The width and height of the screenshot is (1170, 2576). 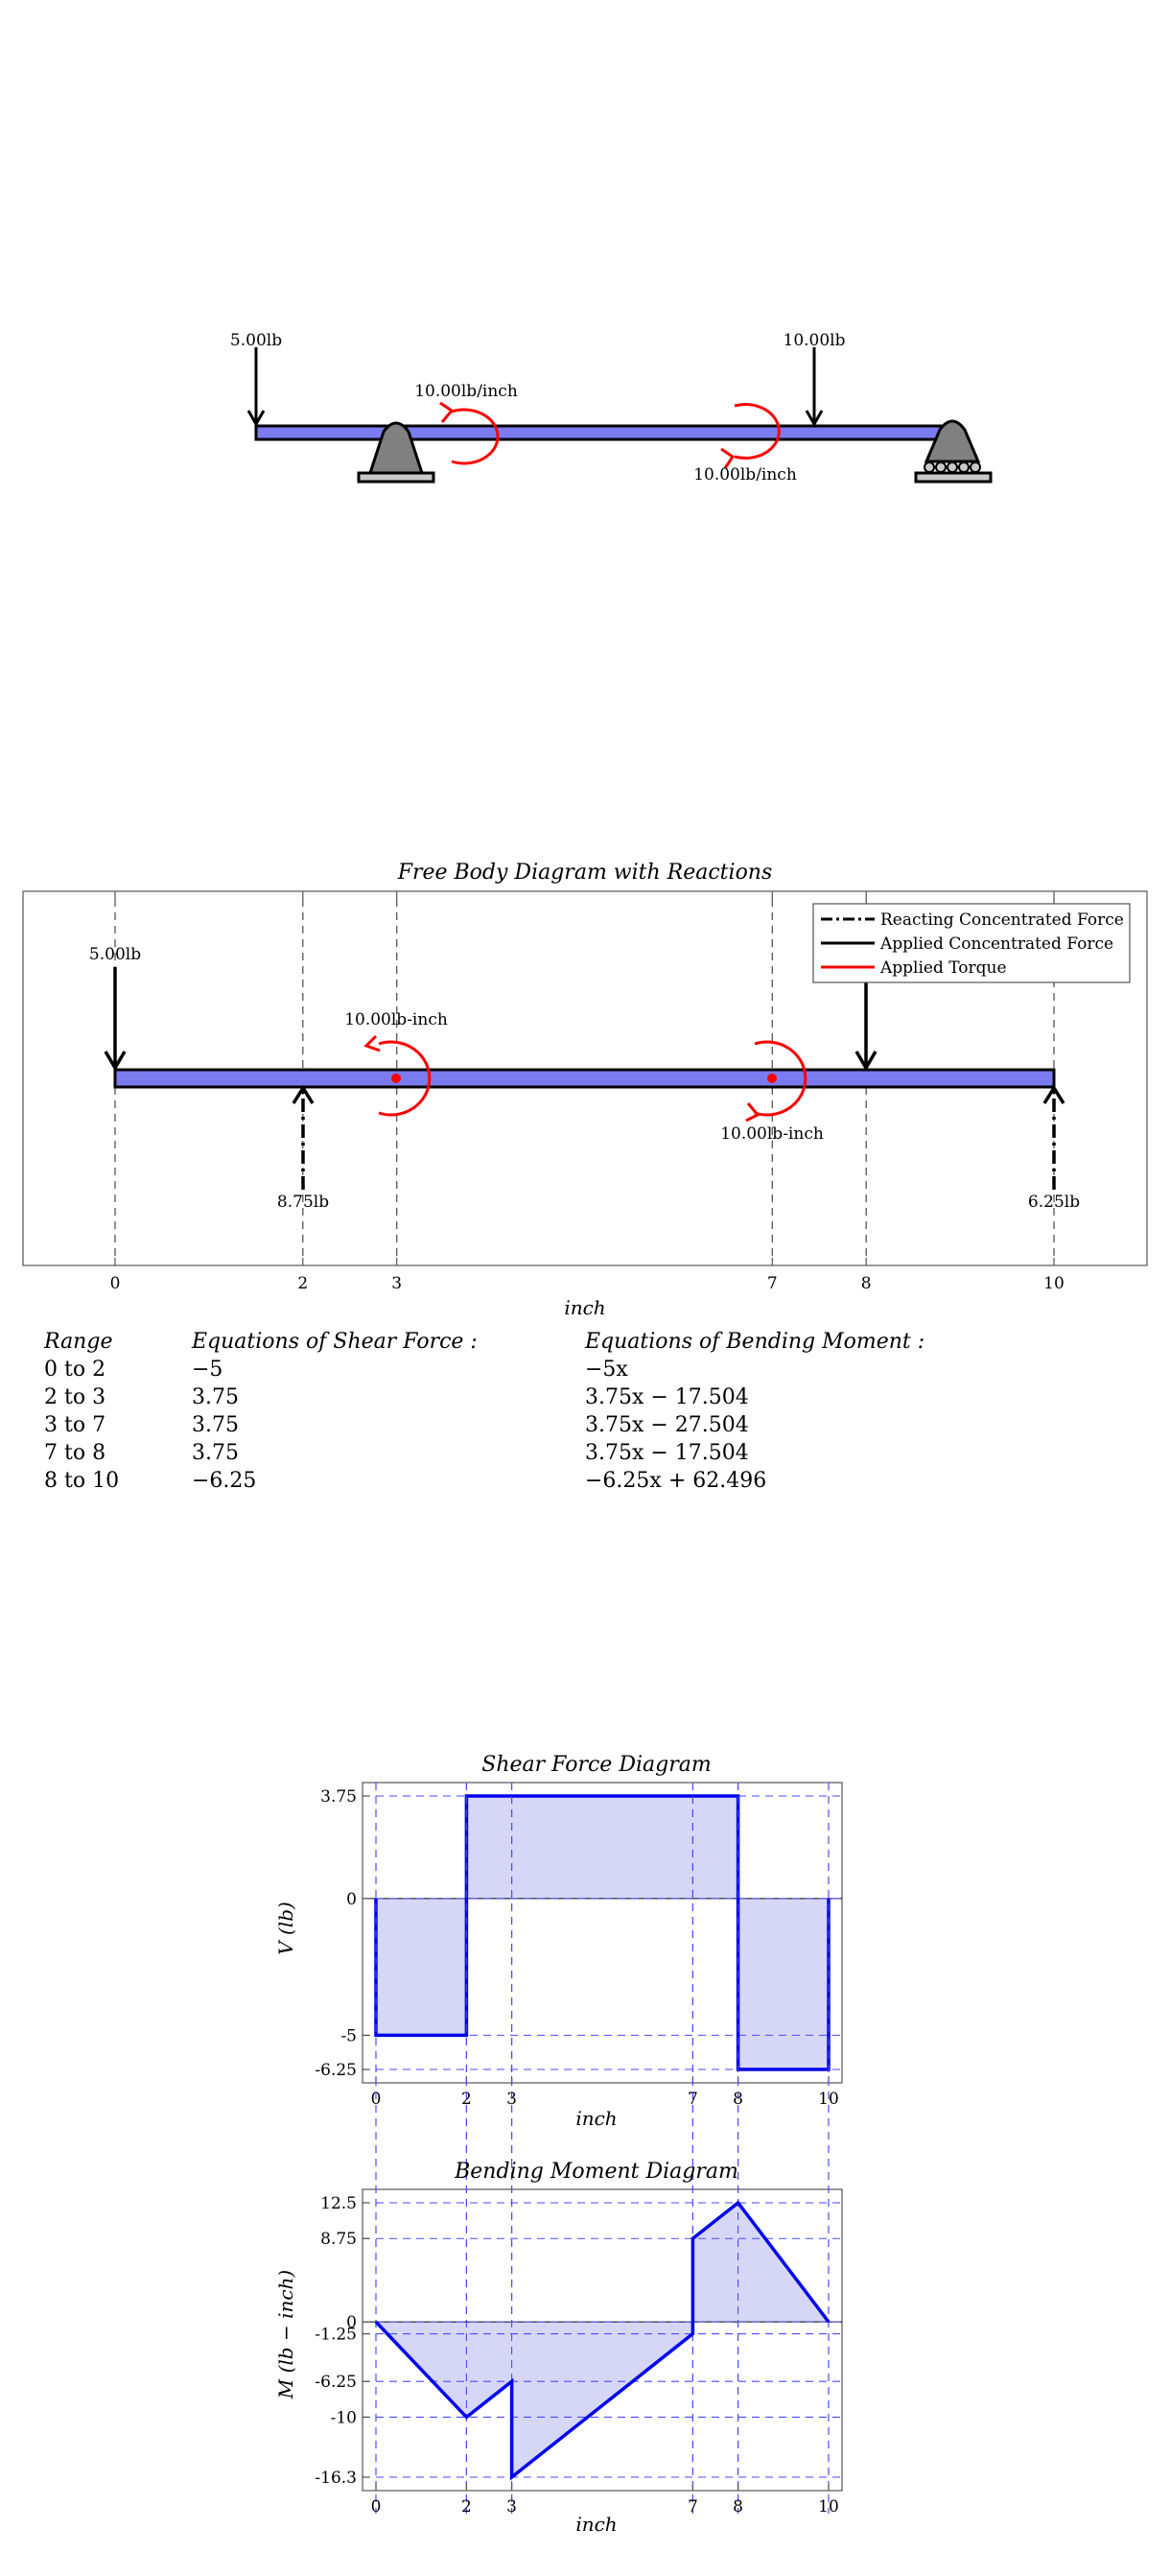 What do you see at coordinates (348, 2036) in the screenshot?
I see `chart-ytick-label: -5` at bounding box center [348, 2036].